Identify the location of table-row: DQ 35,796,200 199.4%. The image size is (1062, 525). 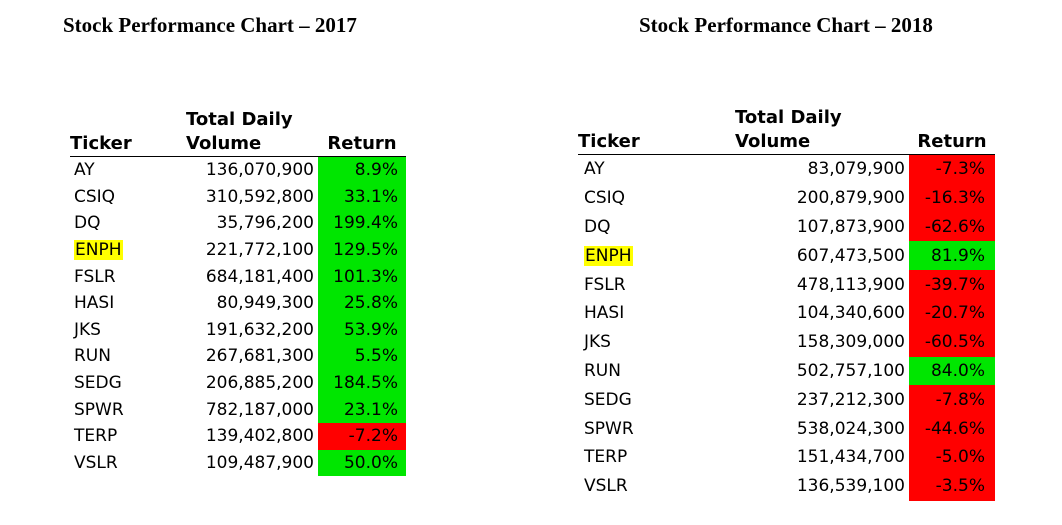
(238, 223).